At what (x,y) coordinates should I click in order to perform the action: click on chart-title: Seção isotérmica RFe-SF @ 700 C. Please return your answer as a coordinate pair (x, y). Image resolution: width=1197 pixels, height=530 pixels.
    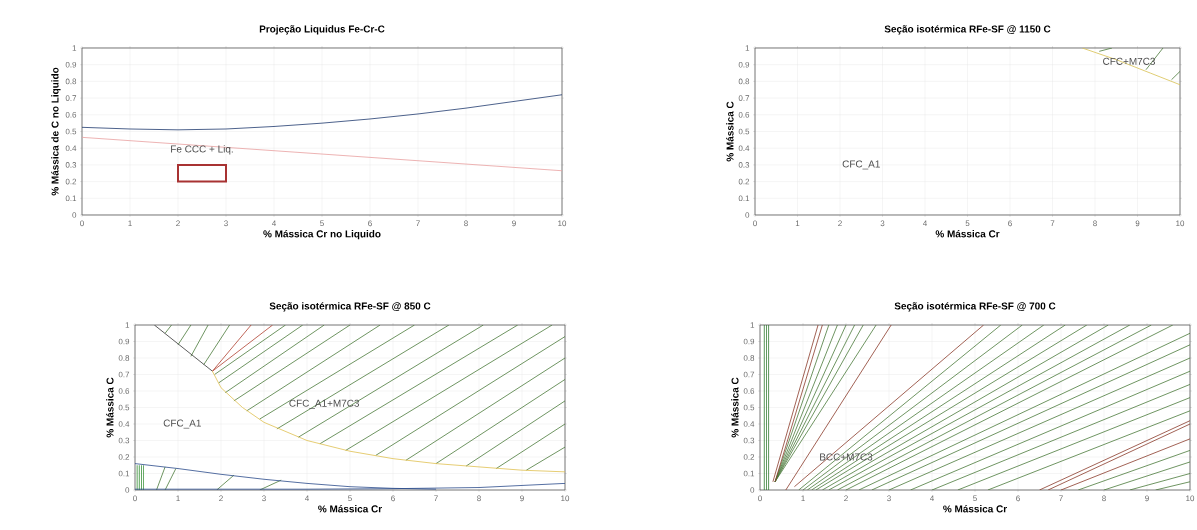
    Looking at the image, I should click on (975, 307).